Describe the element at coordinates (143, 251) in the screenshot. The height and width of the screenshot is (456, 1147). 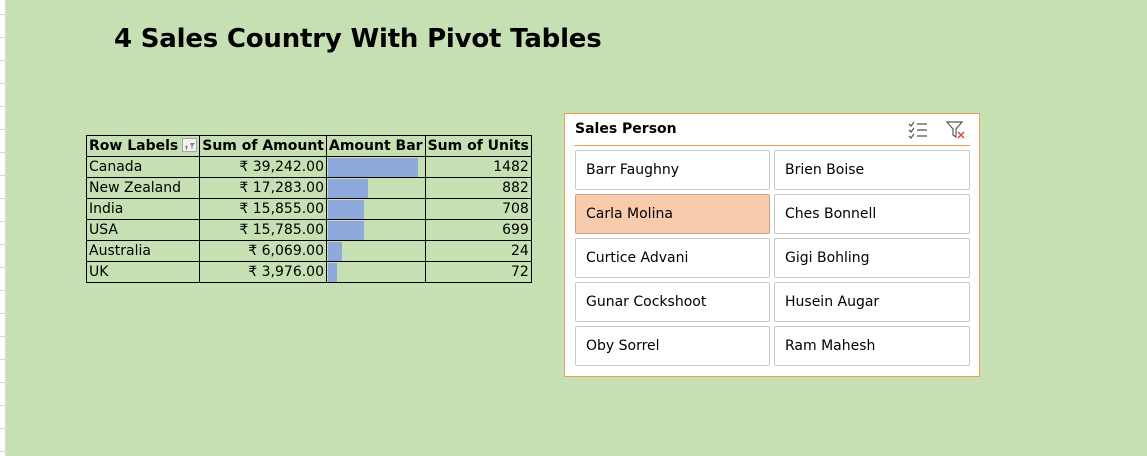
I see `row-label: Australia` at that location.